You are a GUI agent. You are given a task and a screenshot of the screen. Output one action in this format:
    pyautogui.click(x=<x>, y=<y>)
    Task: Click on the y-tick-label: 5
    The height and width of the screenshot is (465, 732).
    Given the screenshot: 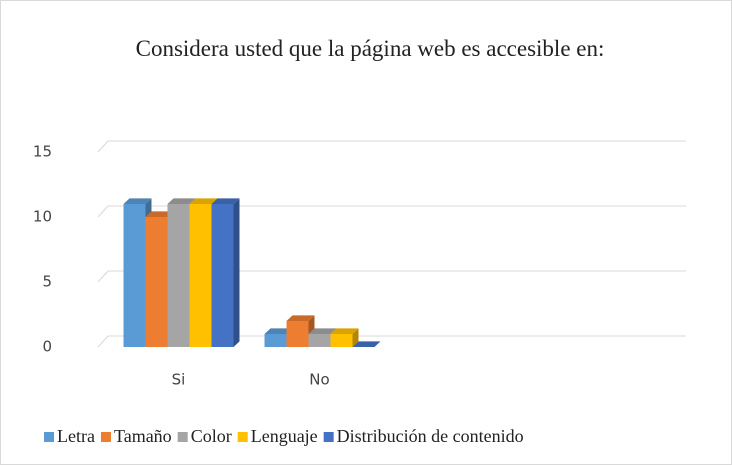 What is the action you would take?
    pyautogui.click(x=47, y=282)
    